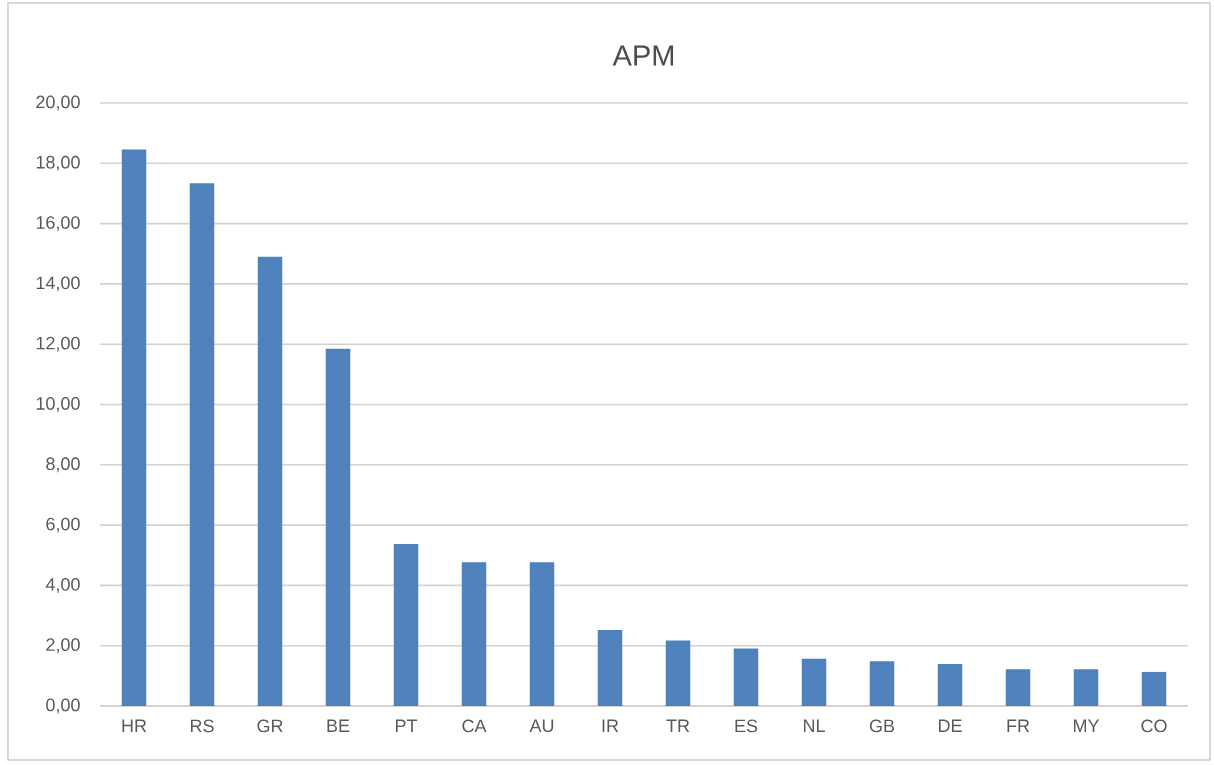 The width and height of the screenshot is (1214, 765). I want to click on x-tick-label: GB, so click(882, 726).